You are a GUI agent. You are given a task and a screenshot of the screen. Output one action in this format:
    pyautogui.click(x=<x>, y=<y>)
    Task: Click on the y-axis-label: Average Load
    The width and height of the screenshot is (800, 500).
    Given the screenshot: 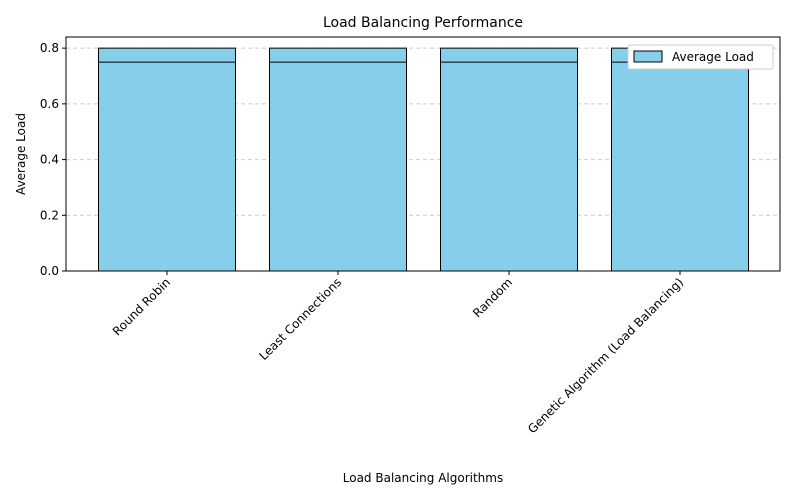 What is the action you would take?
    pyautogui.click(x=21, y=154)
    